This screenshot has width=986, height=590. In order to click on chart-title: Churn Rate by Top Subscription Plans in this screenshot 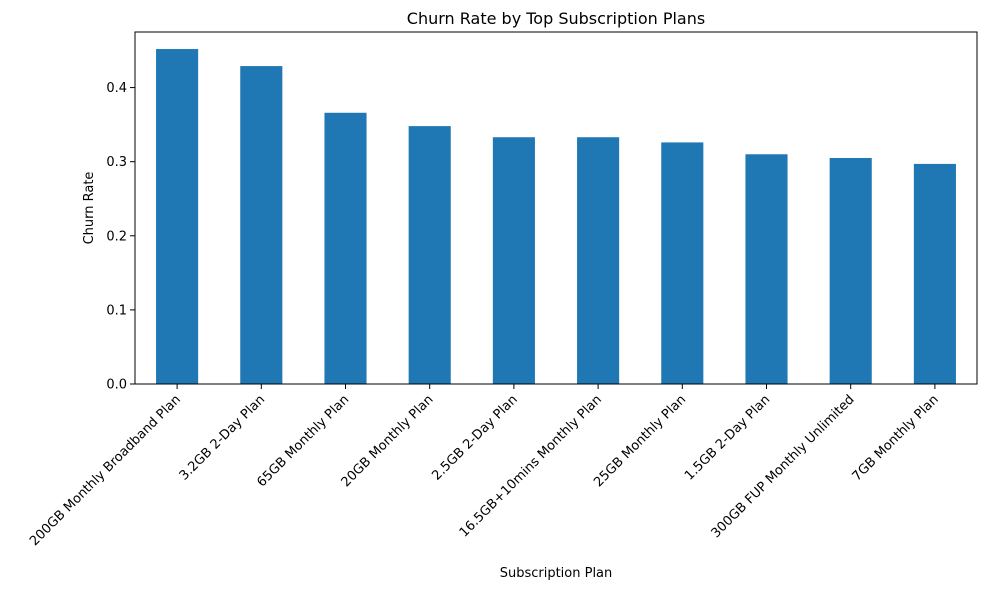, I will do `click(556, 18)`.